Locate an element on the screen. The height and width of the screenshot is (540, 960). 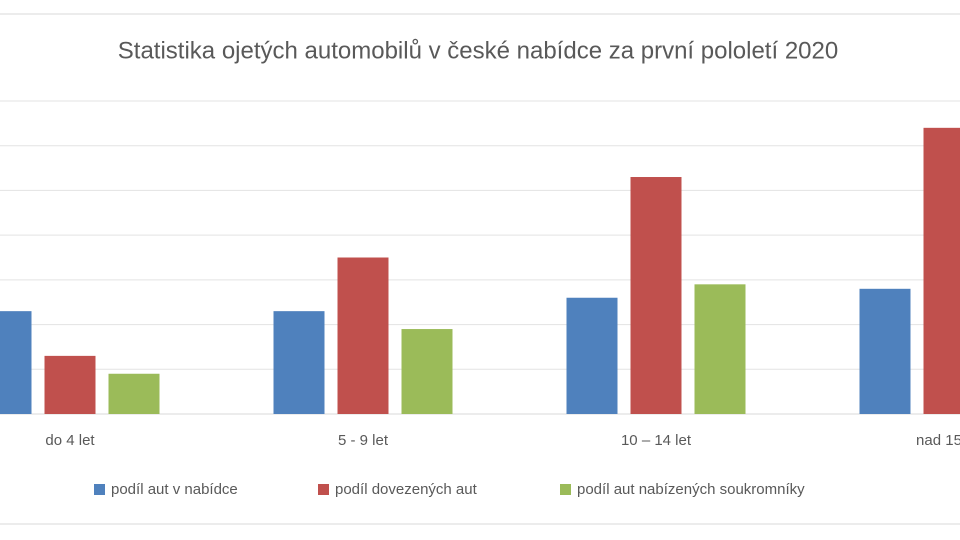
x-tick-label: 5 - 9 let is located at coordinates (363, 440).